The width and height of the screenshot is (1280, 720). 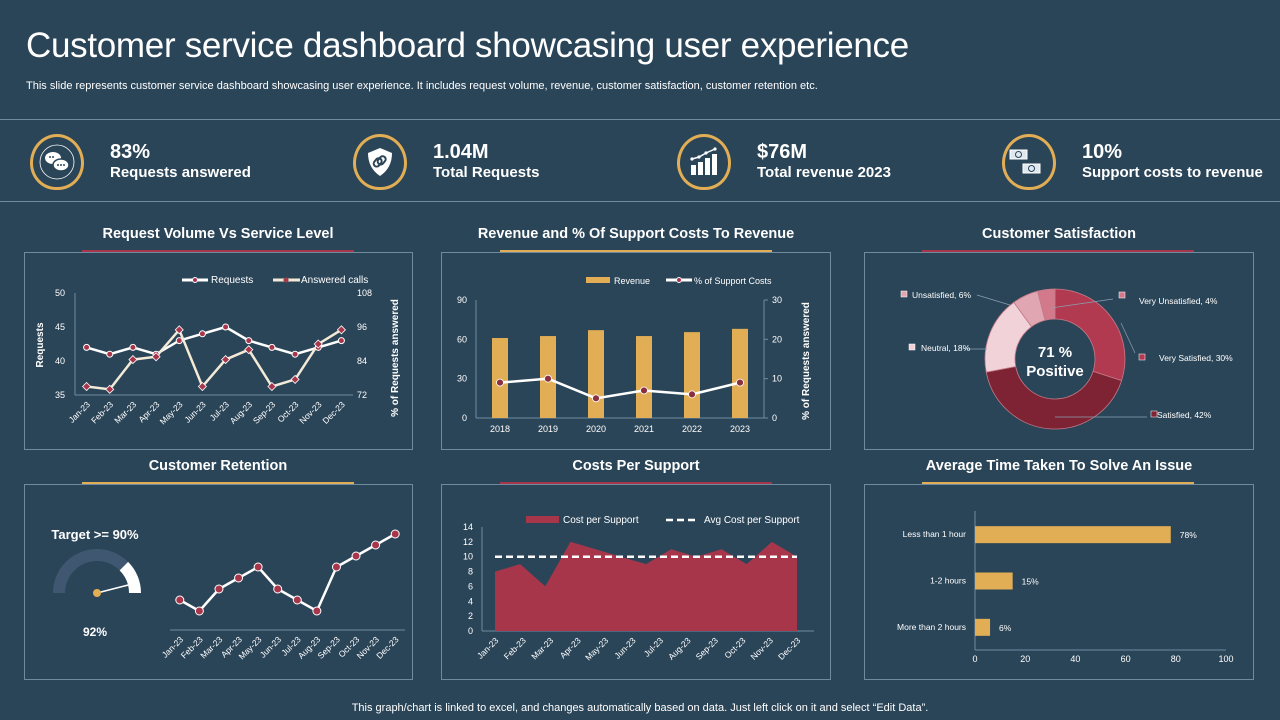 I want to click on money-bills-icon, so click(x=1029, y=162).